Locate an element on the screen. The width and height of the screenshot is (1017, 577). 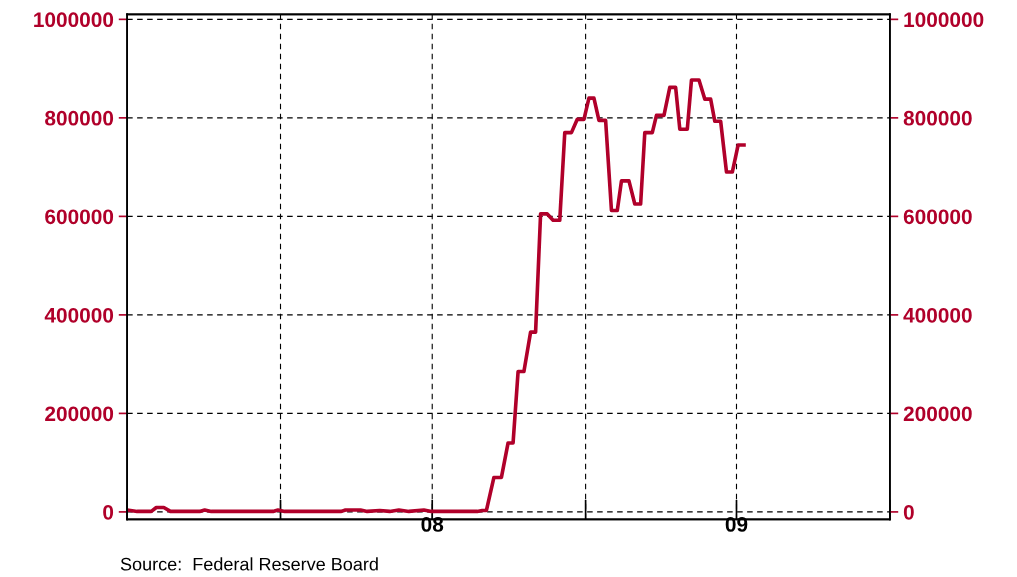
y2-tick-label: 600000 is located at coordinates (937, 217).